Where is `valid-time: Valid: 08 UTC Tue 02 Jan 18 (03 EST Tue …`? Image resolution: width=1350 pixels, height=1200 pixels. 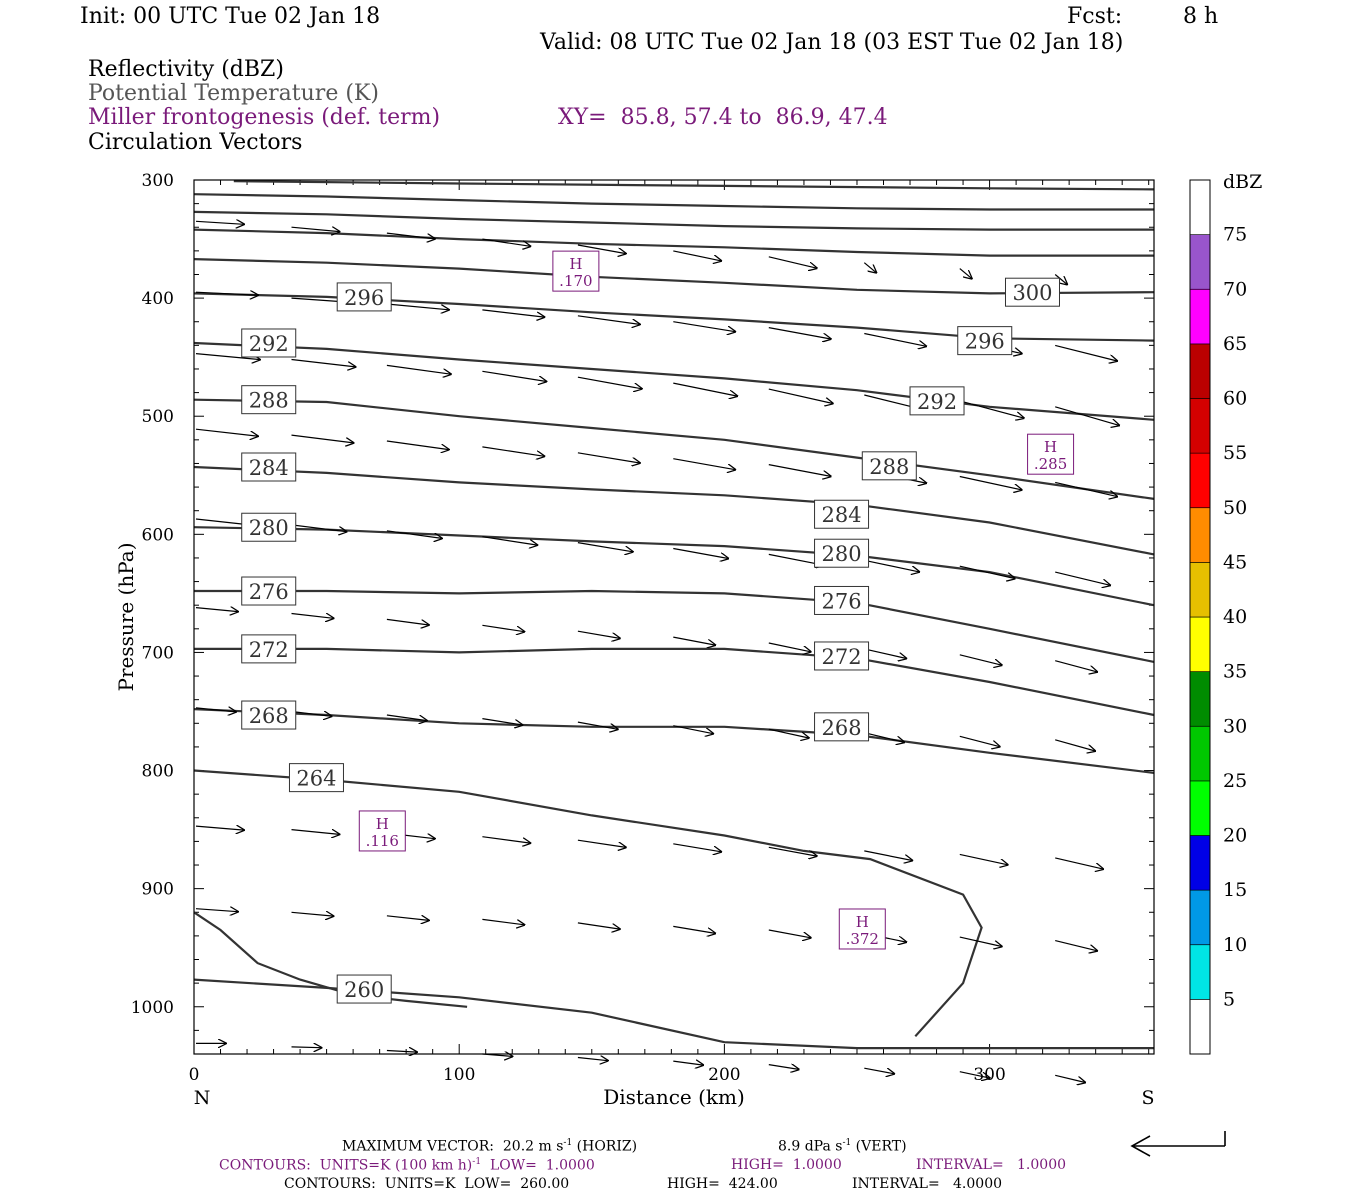
valid-time: Valid: 08 UTC Tue 02 Jan 18 (03 EST Tue … is located at coordinates (832, 42).